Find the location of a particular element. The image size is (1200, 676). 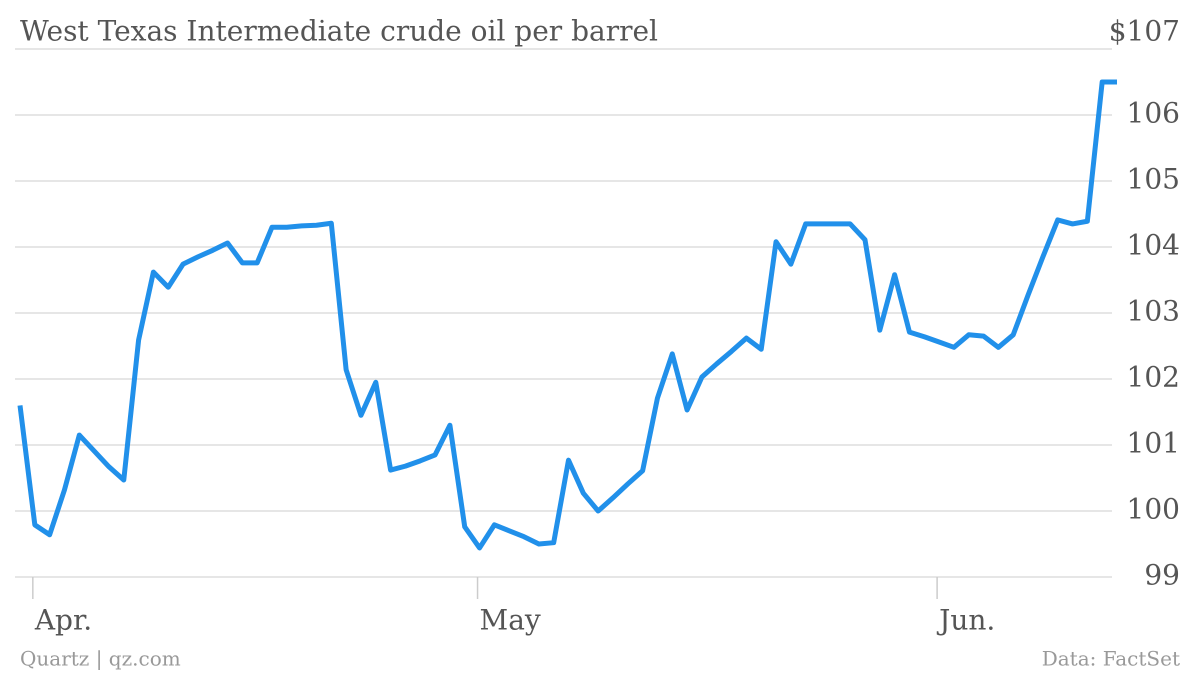

y-tick-label: 106 is located at coordinates (1153, 113).